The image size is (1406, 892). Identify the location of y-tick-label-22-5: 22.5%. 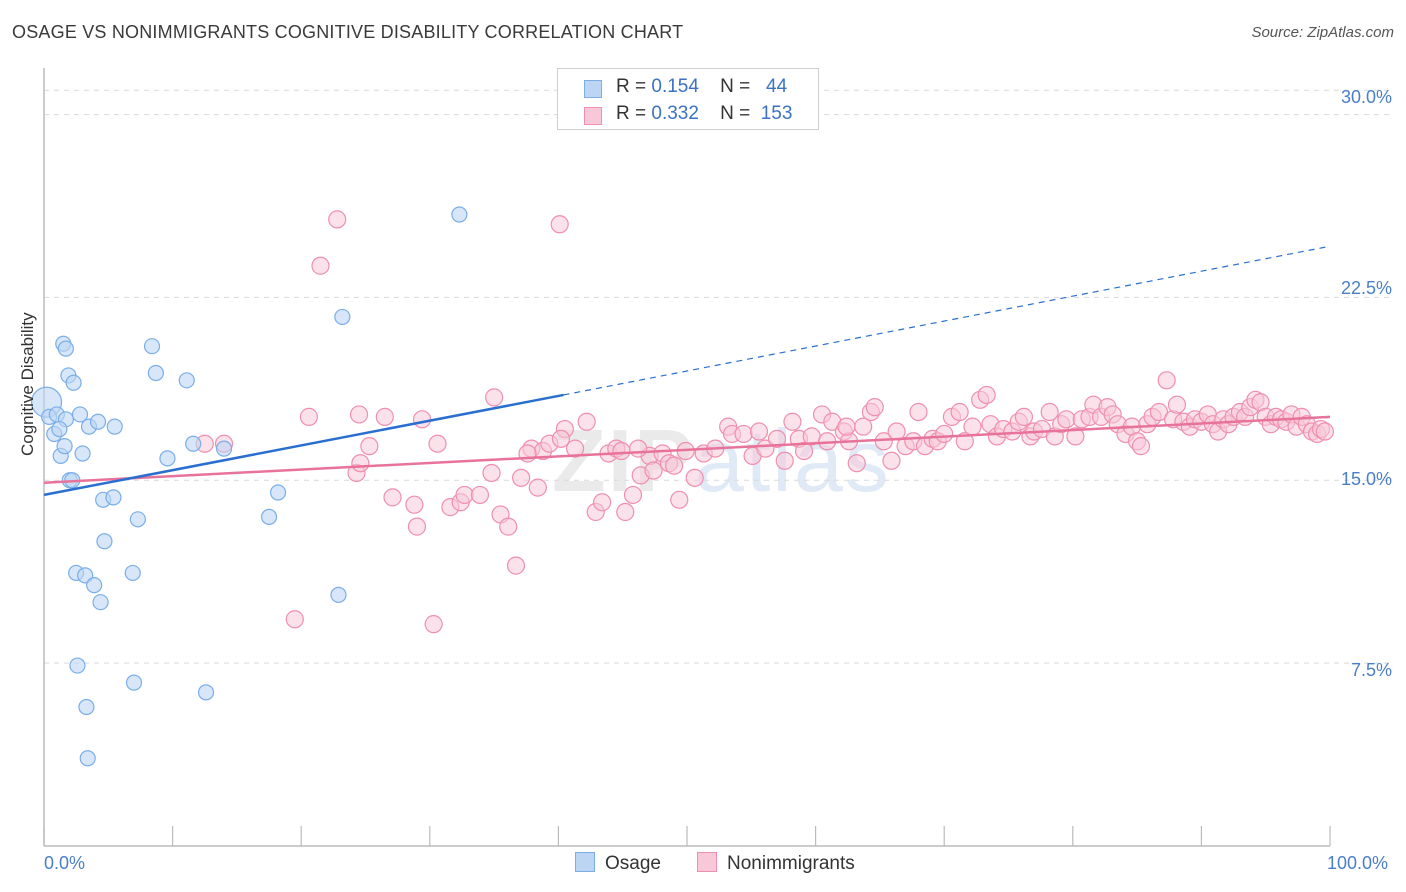
(1366, 288).